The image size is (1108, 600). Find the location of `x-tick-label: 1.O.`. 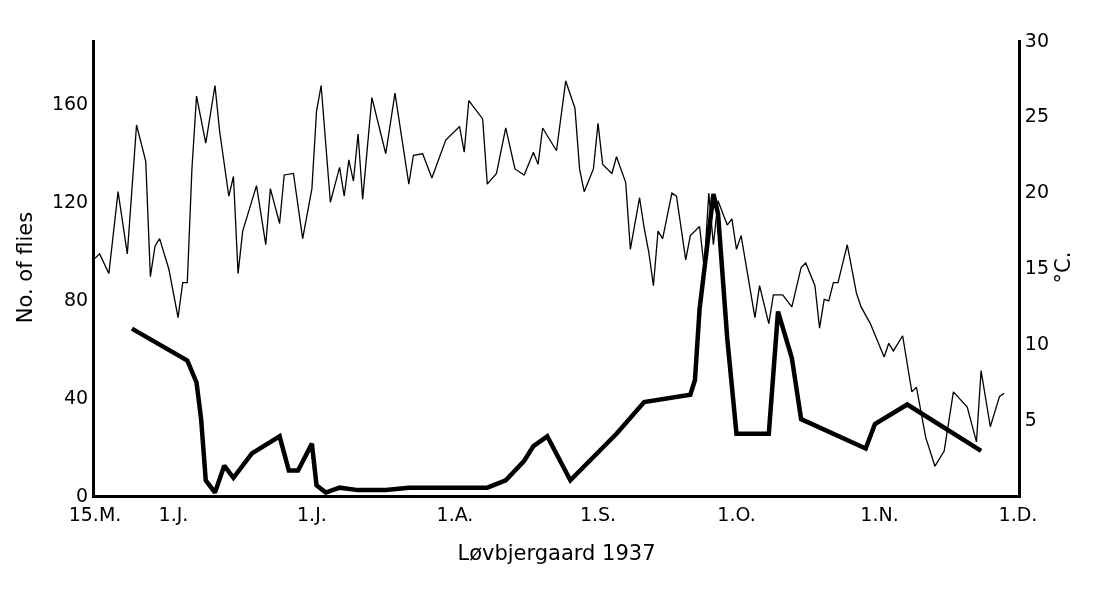

x-tick-label: 1.O. is located at coordinates (736, 513).